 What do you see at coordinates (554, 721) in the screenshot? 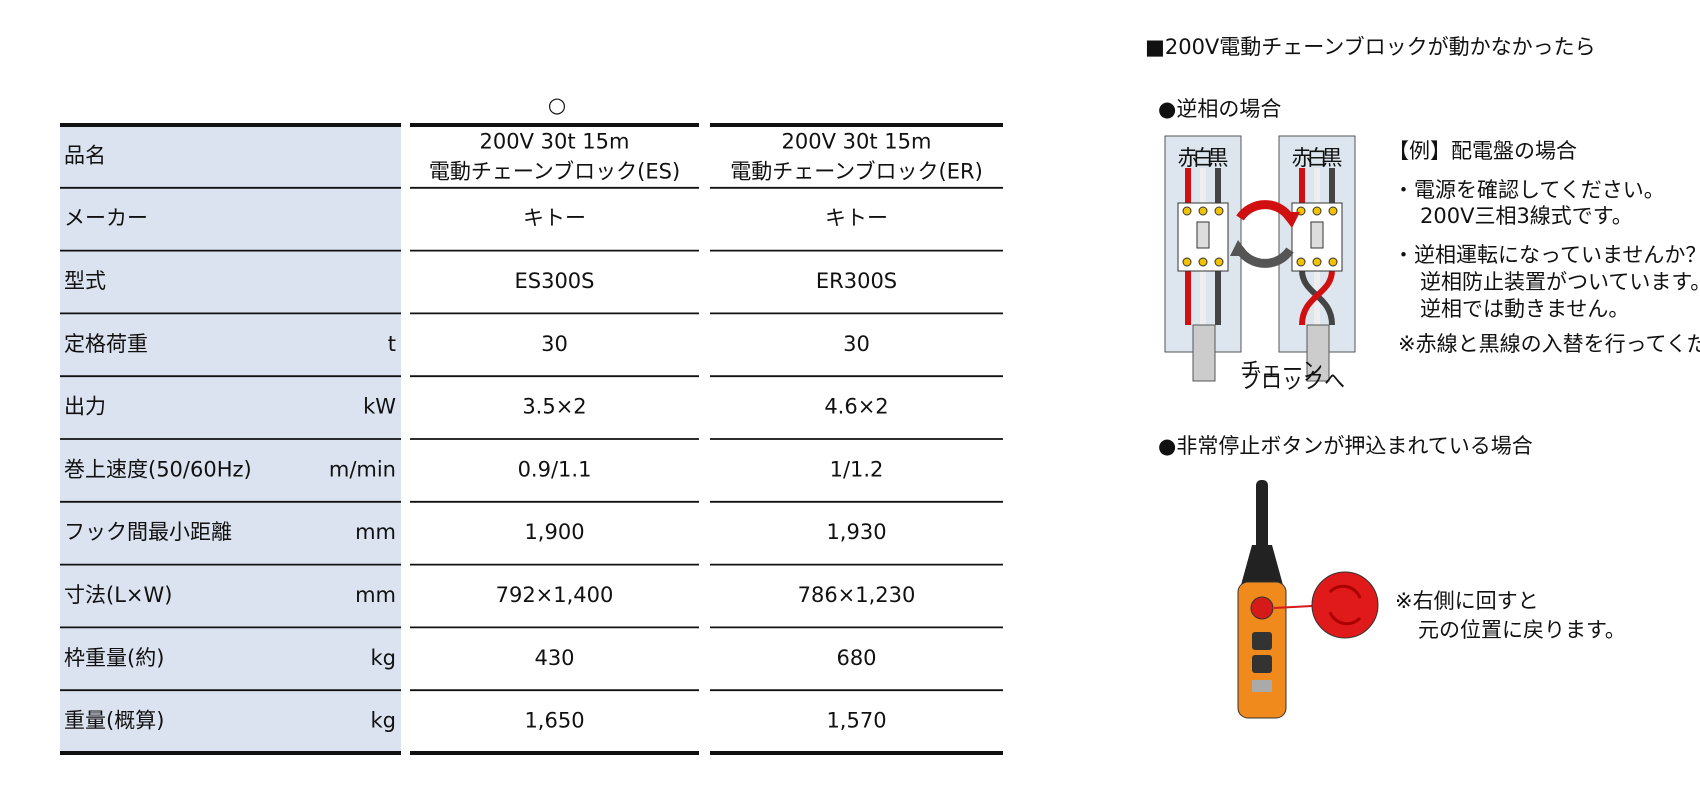
I see `cell-value: 1,650` at bounding box center [554, 721].